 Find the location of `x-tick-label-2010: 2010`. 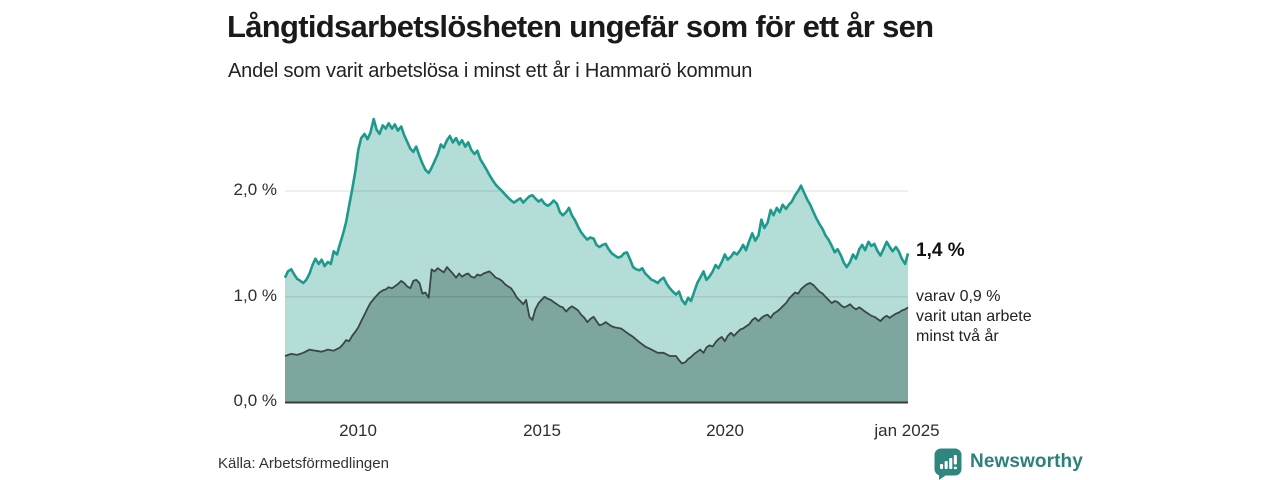

x-tick-label-2010: 2010 is located at coordinates (358, 430).